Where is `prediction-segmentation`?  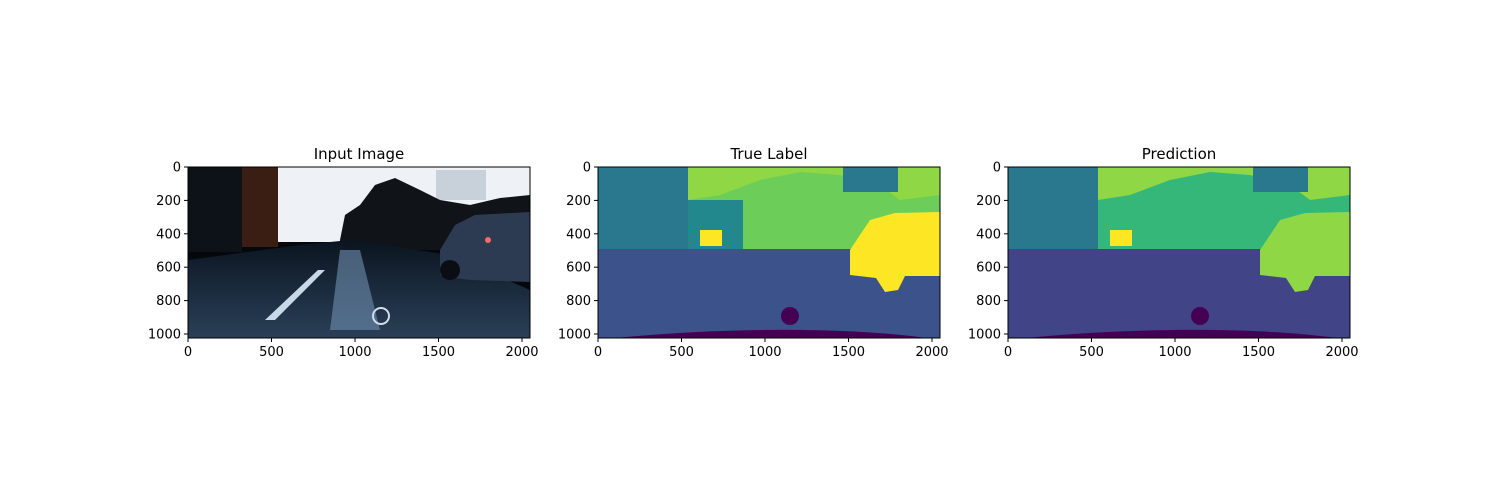
prediction-segmentation is located at coordinates (1179, 252).